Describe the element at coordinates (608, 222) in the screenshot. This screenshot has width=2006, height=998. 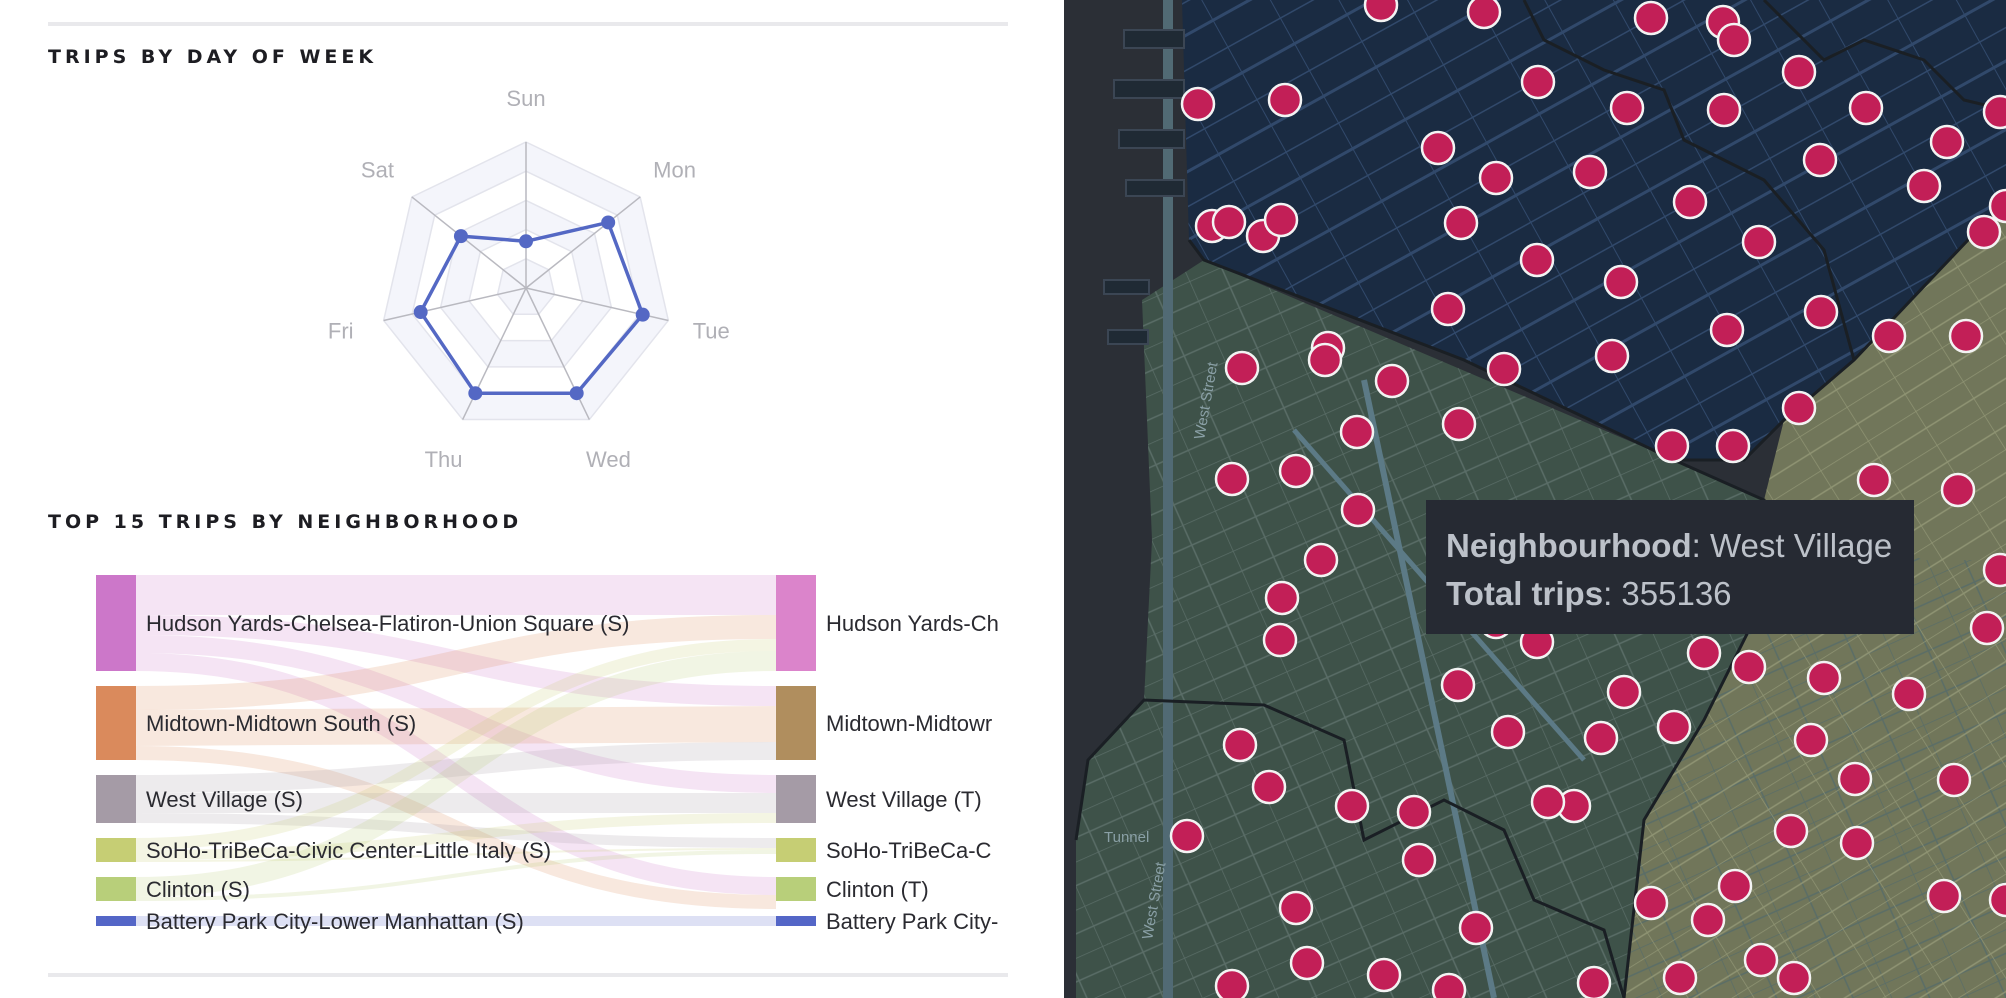
I see `radar-point-mon` at that location.